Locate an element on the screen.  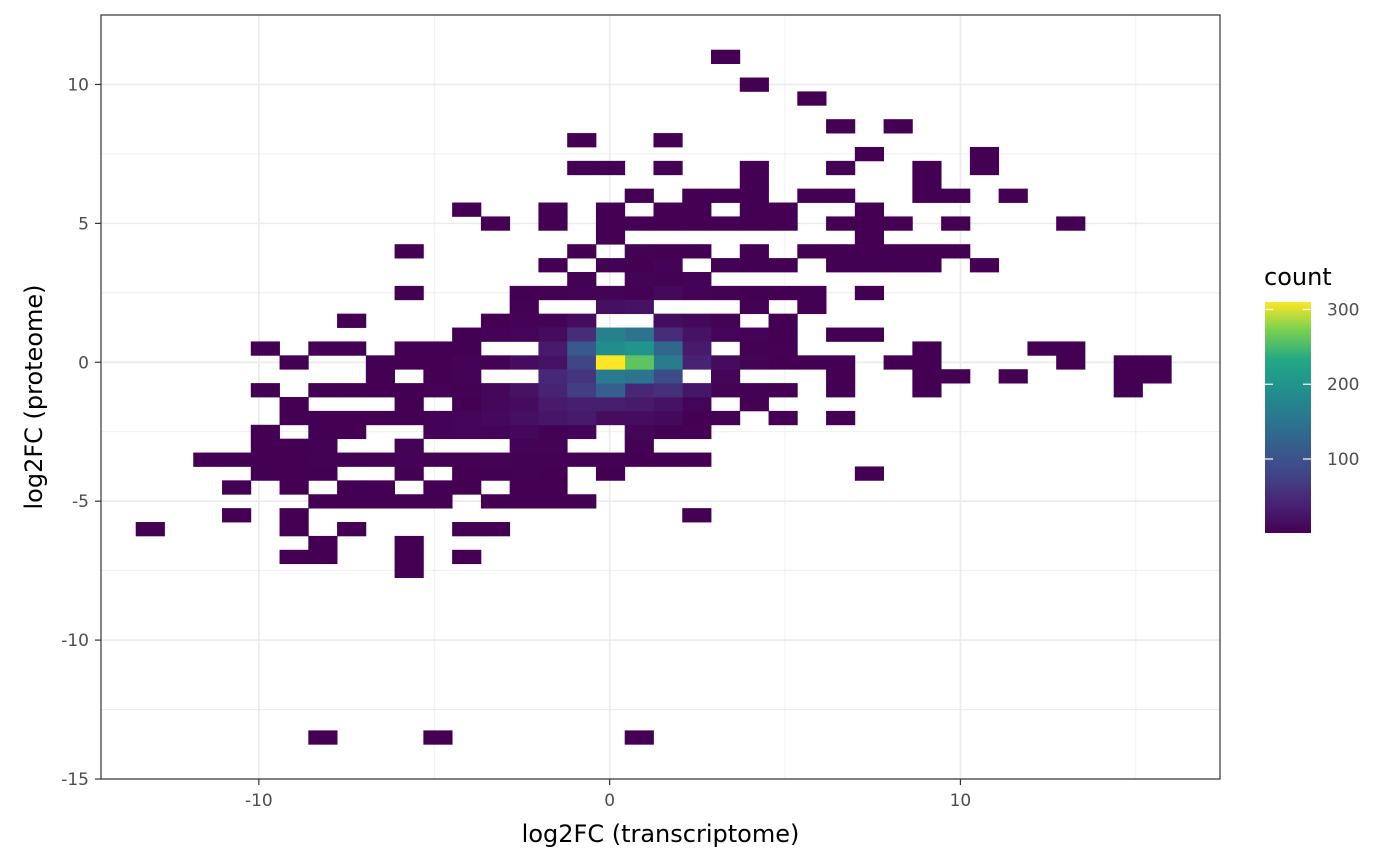
legend-tick-label: 300 is located at coordinates (1343, 310).